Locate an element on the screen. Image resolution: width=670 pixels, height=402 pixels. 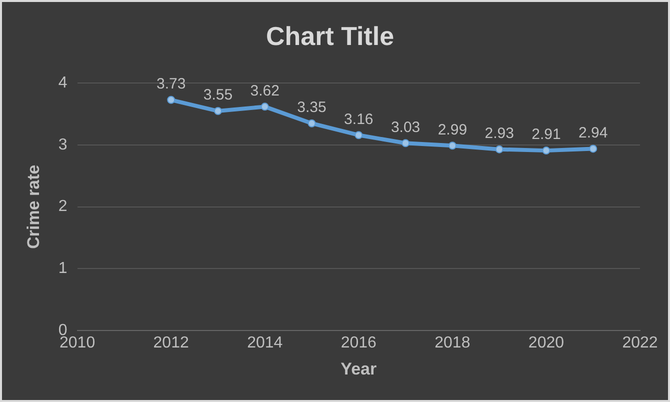
y-tick-label: 3 is located at coordinates (63, 145).